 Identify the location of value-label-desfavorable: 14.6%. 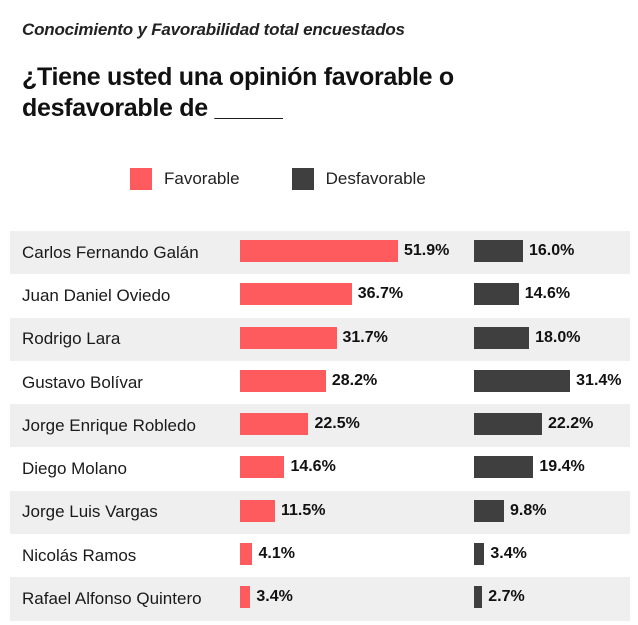
(547, 294).